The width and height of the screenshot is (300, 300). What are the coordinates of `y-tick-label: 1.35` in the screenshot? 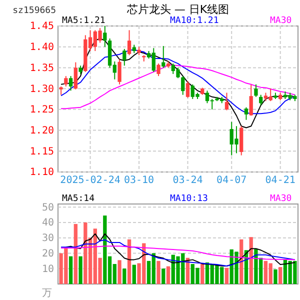 It's located at (42, 68).